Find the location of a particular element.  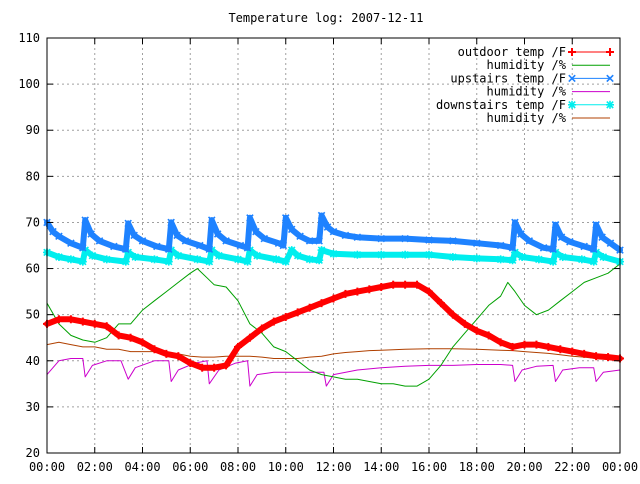

y-tick-label: 20 is located at coordinates (33, 453).